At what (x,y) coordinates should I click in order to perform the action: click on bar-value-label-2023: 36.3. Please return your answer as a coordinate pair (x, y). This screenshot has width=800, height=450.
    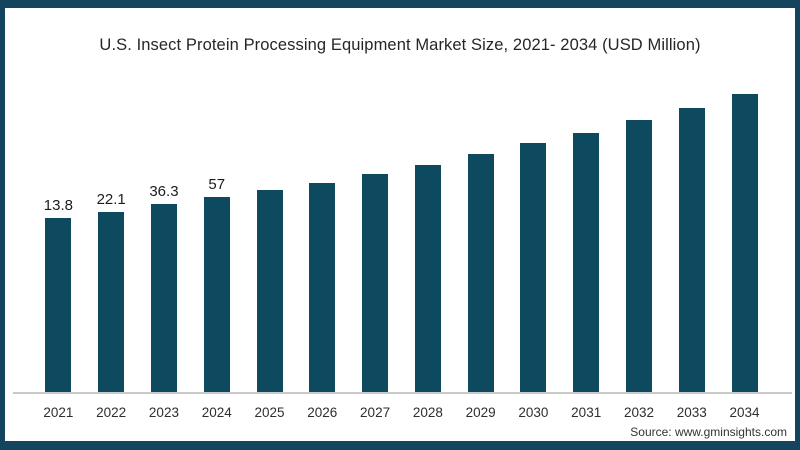
    Looking at the image, I should click on (164, 191).